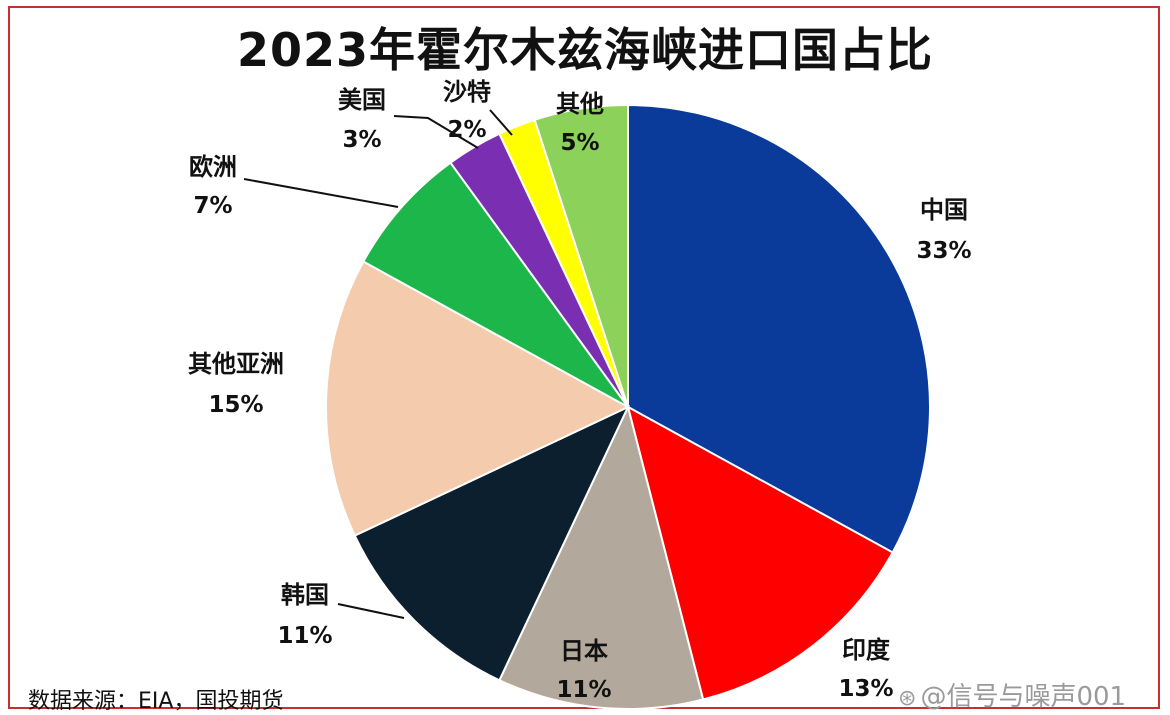 Image resolution: width=1170 pixels, height=715 pixels. I want to click on slice-label-name: 韩国, so click(305, 595).